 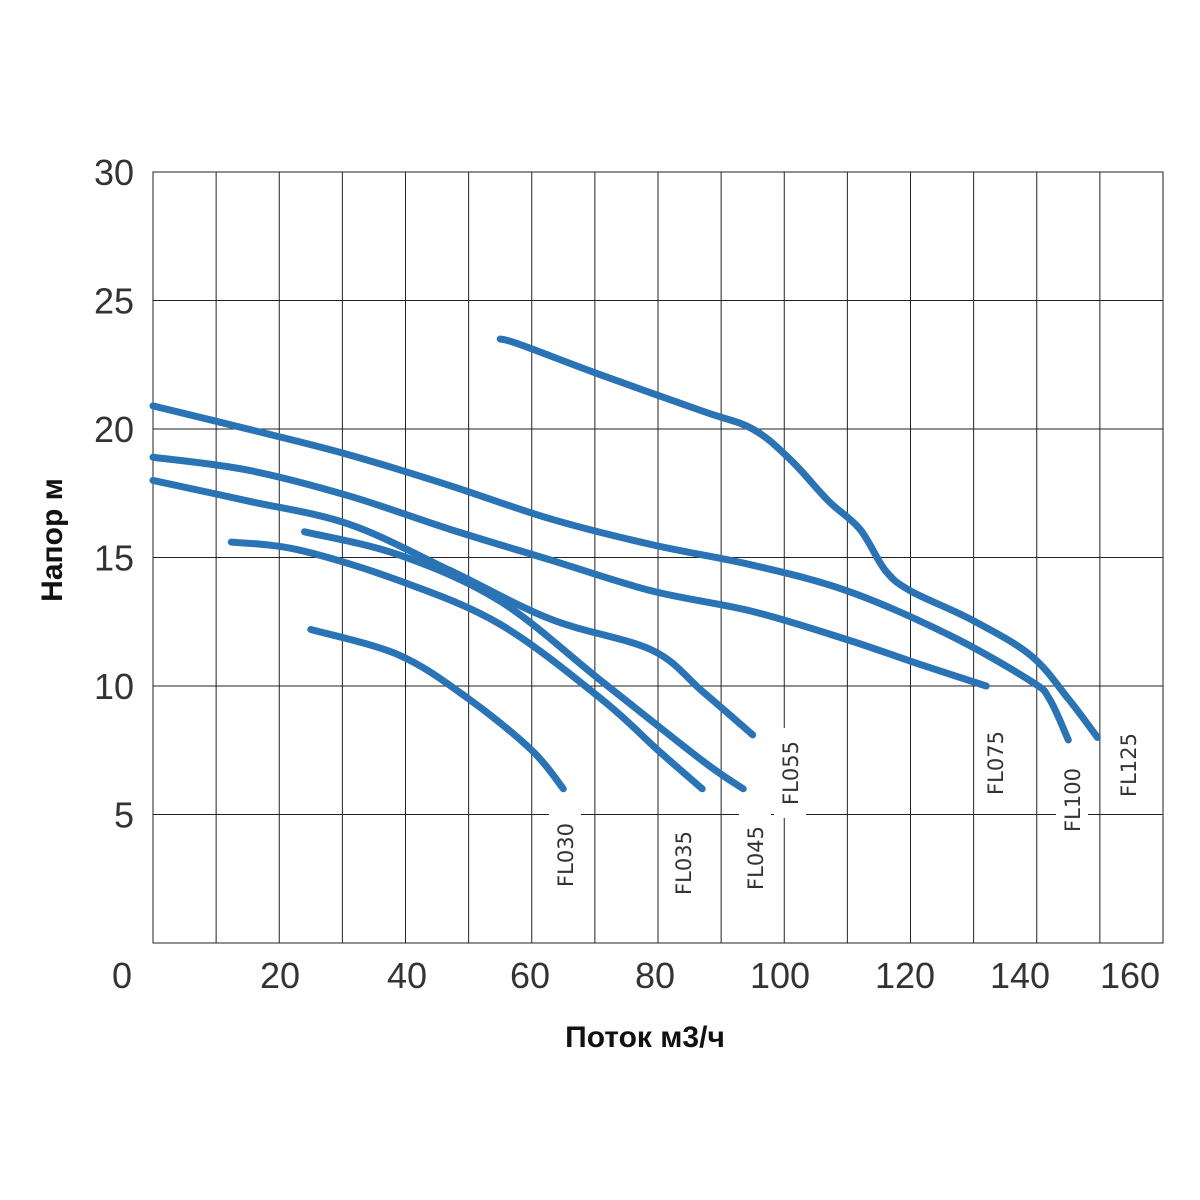 What do you see at coordinates (1130, 975) in the screenshot?
I see `x-tick-label: 160` at bounding box center [1130, 975].